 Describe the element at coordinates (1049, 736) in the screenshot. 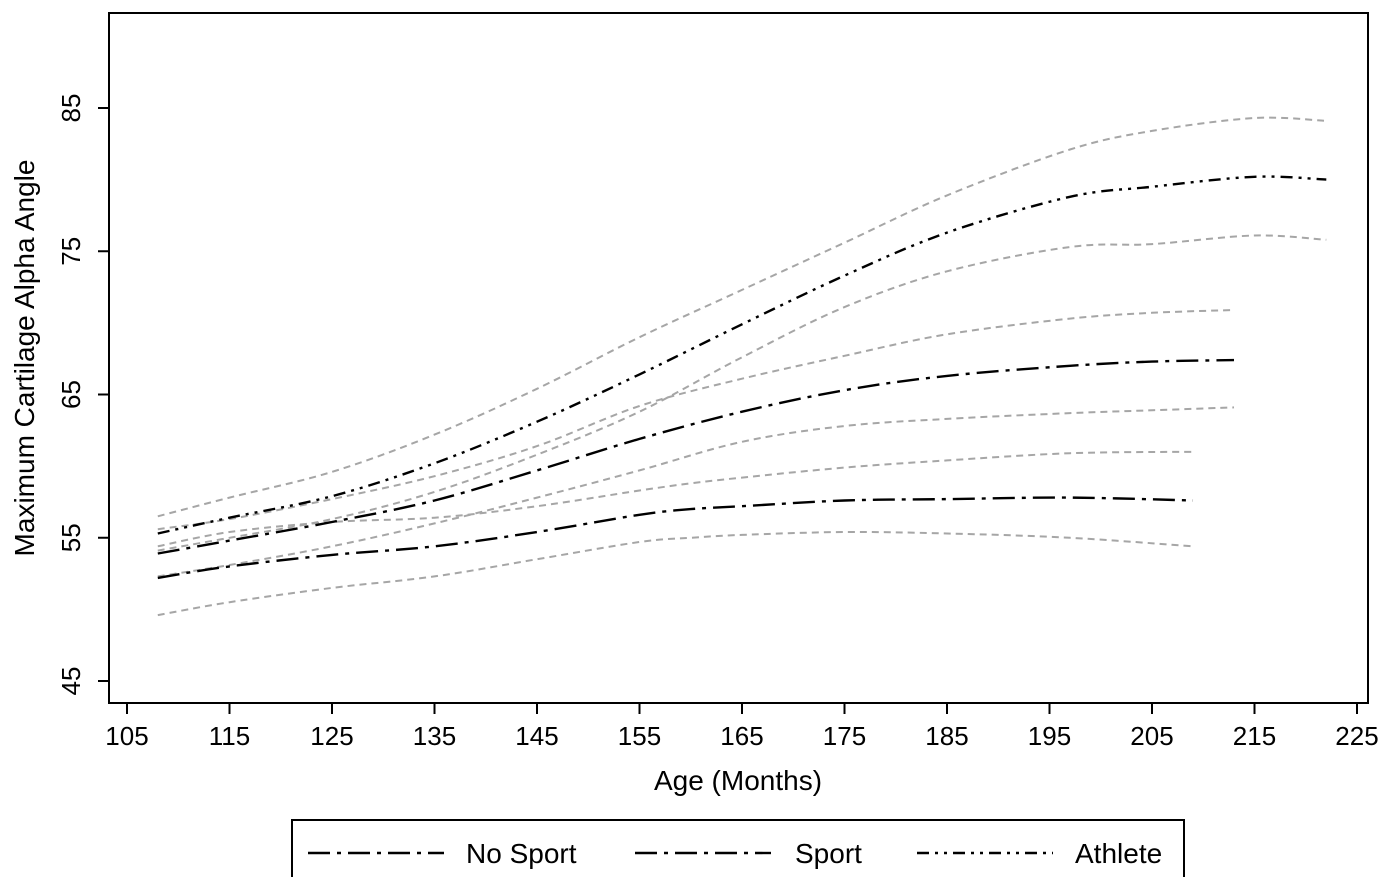

I see `x-tick-label: 195` at that location.